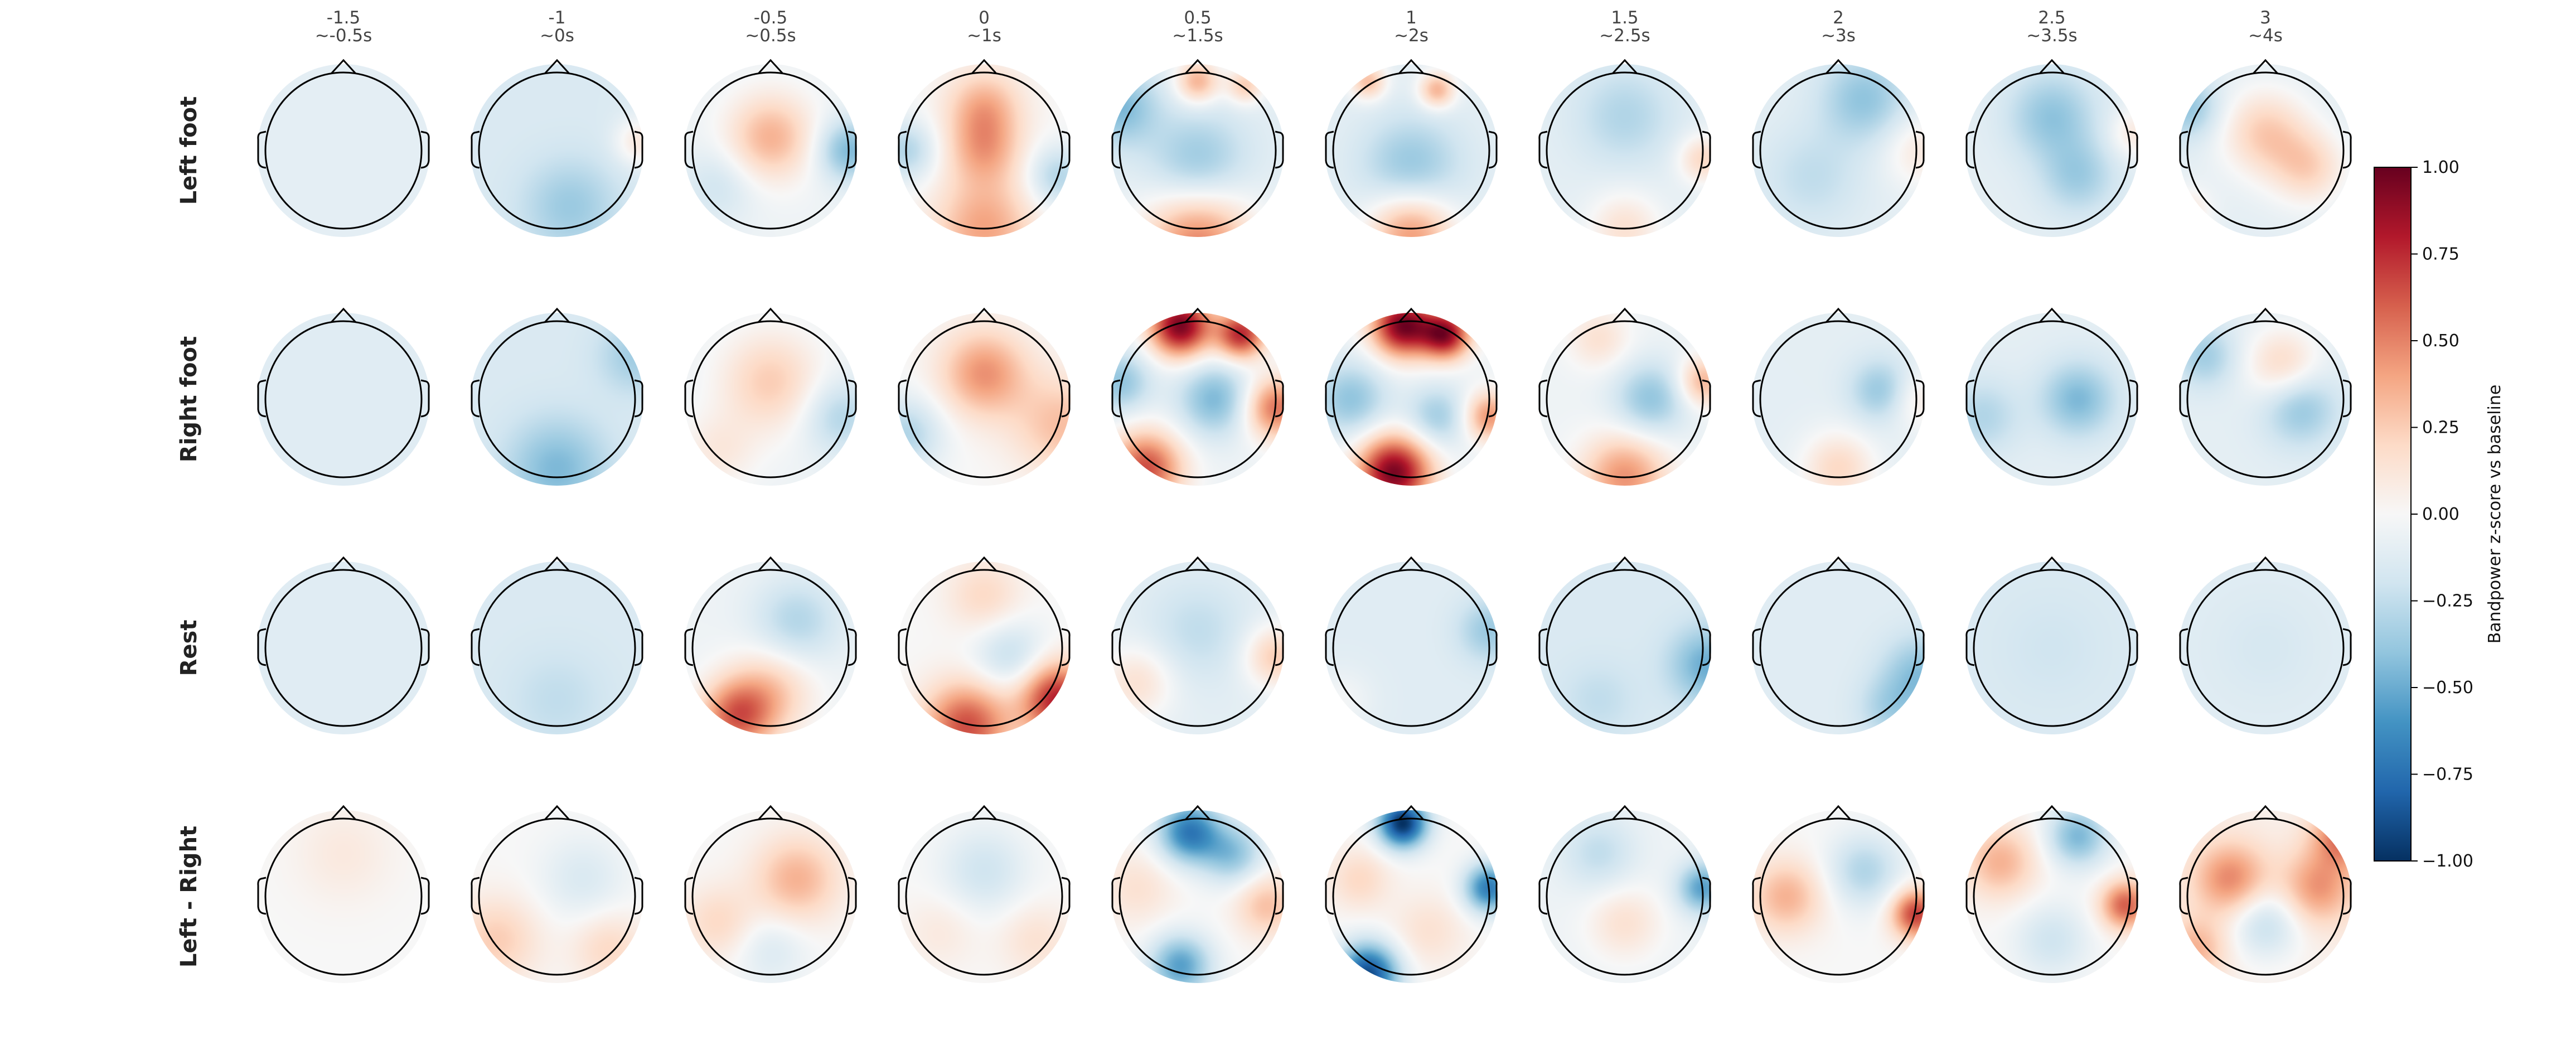 Image resolution: width=2576 pixels, height=1055 pixels. I want to click on column-subtitle: ~1.5s, so click(1198, 36).